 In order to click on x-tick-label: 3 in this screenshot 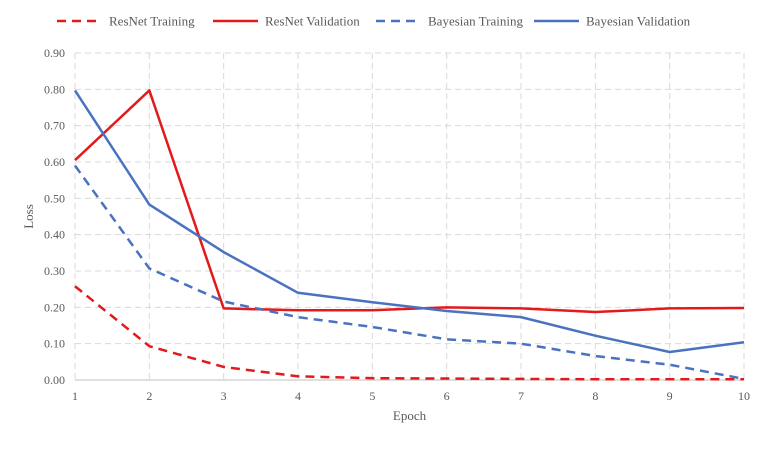, I will do `click(224, 396)`.